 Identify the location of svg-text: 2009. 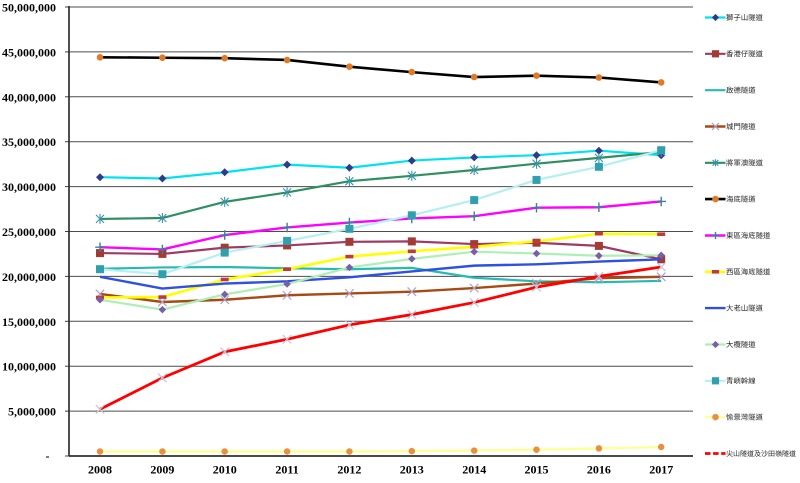
(162, 470).